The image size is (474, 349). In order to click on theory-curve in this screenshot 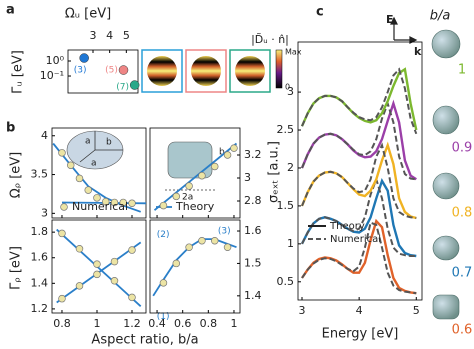, I will do `click(358, 140)`.